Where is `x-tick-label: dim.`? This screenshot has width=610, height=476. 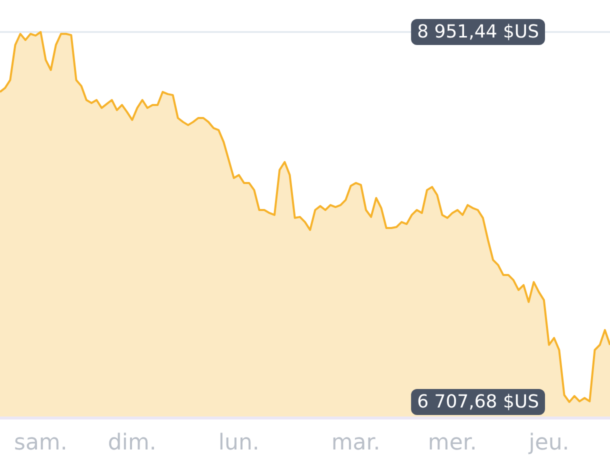
x-tick-label: dim. is located at coordinates (132, 443).